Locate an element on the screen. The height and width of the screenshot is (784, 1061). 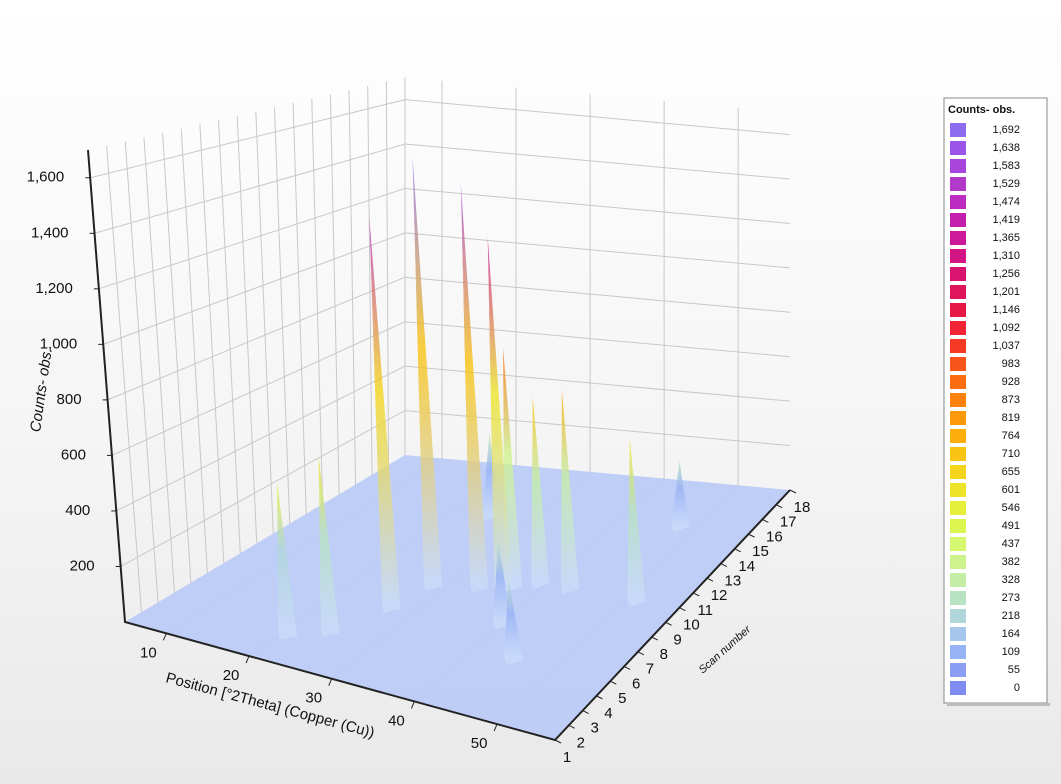
legend-label: 983 is located at coordinates (1011, 364).